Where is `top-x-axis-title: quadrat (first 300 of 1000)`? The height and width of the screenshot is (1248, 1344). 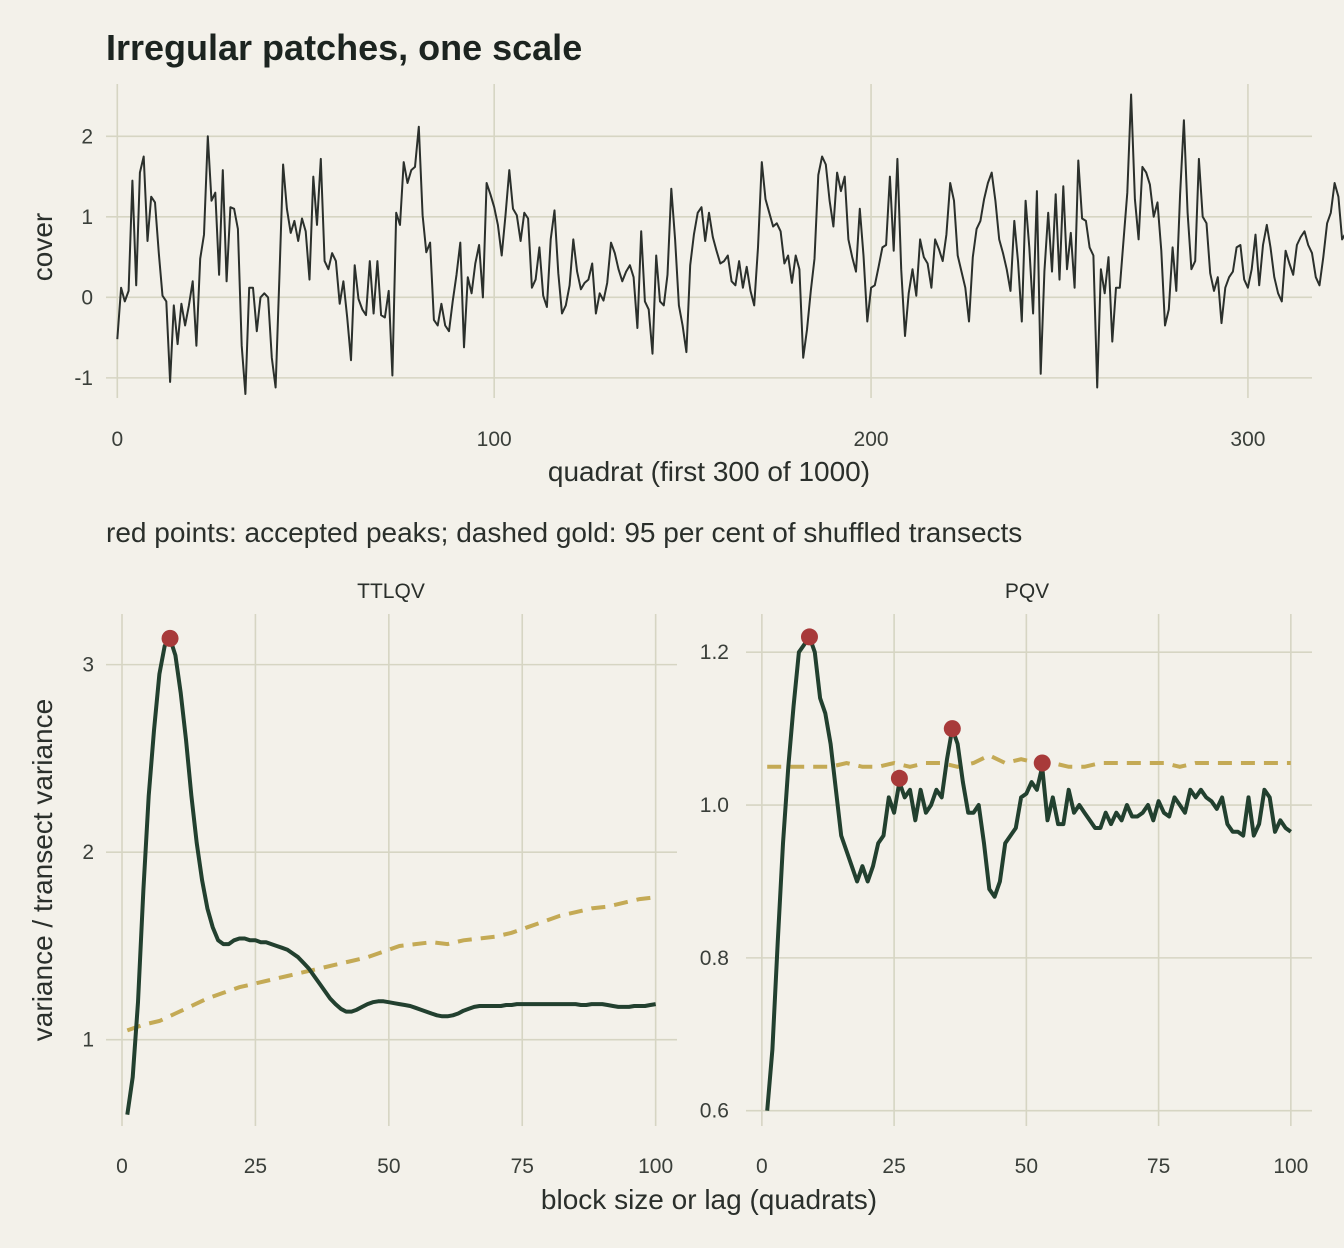 top-x-axis-title: quadrat (first 300 of 1000) is located at coordinates (709, 471).